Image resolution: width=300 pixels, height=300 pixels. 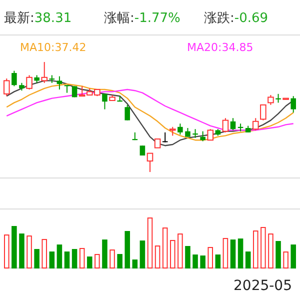 I want to click on text: 最新:38.31, so click(x=38, y=18).